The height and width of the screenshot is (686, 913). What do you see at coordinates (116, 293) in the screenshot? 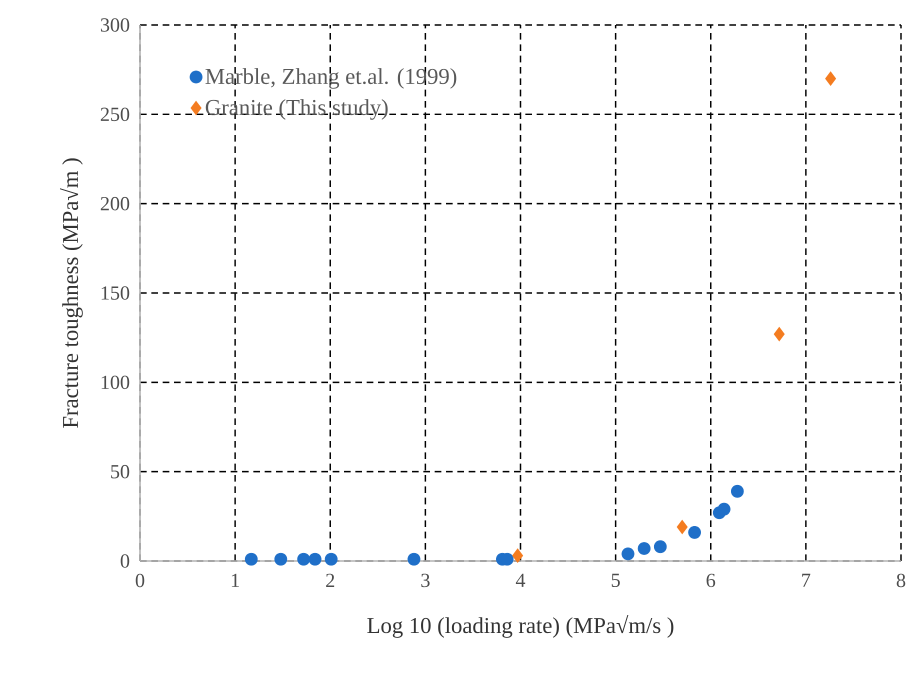
I see `y-tick-label: 150` at bounding box center [116, 293].